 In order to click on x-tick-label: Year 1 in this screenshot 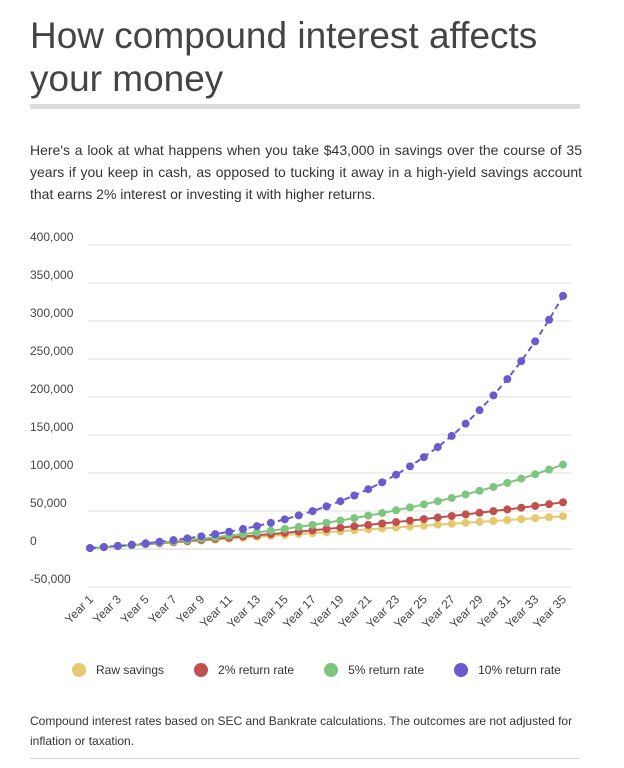, I will do `click(79, 609)`.